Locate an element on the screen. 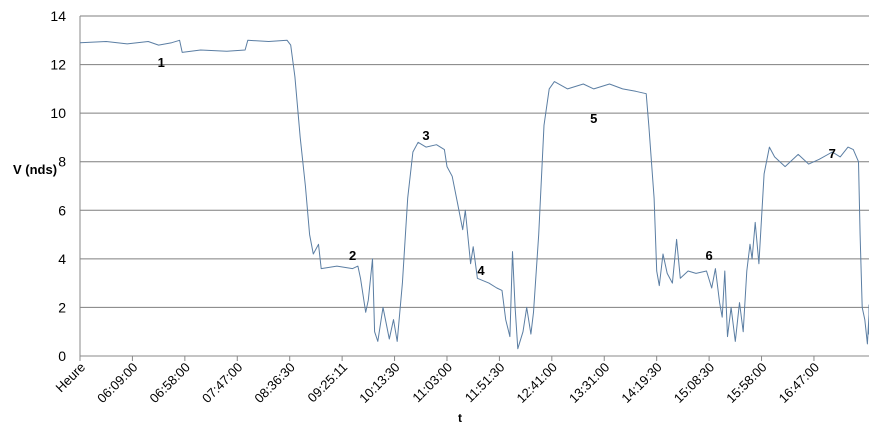 This screenshot has width=869, height=425. x-tick-label: 10:13:30 is located at coordinates (379, 383).